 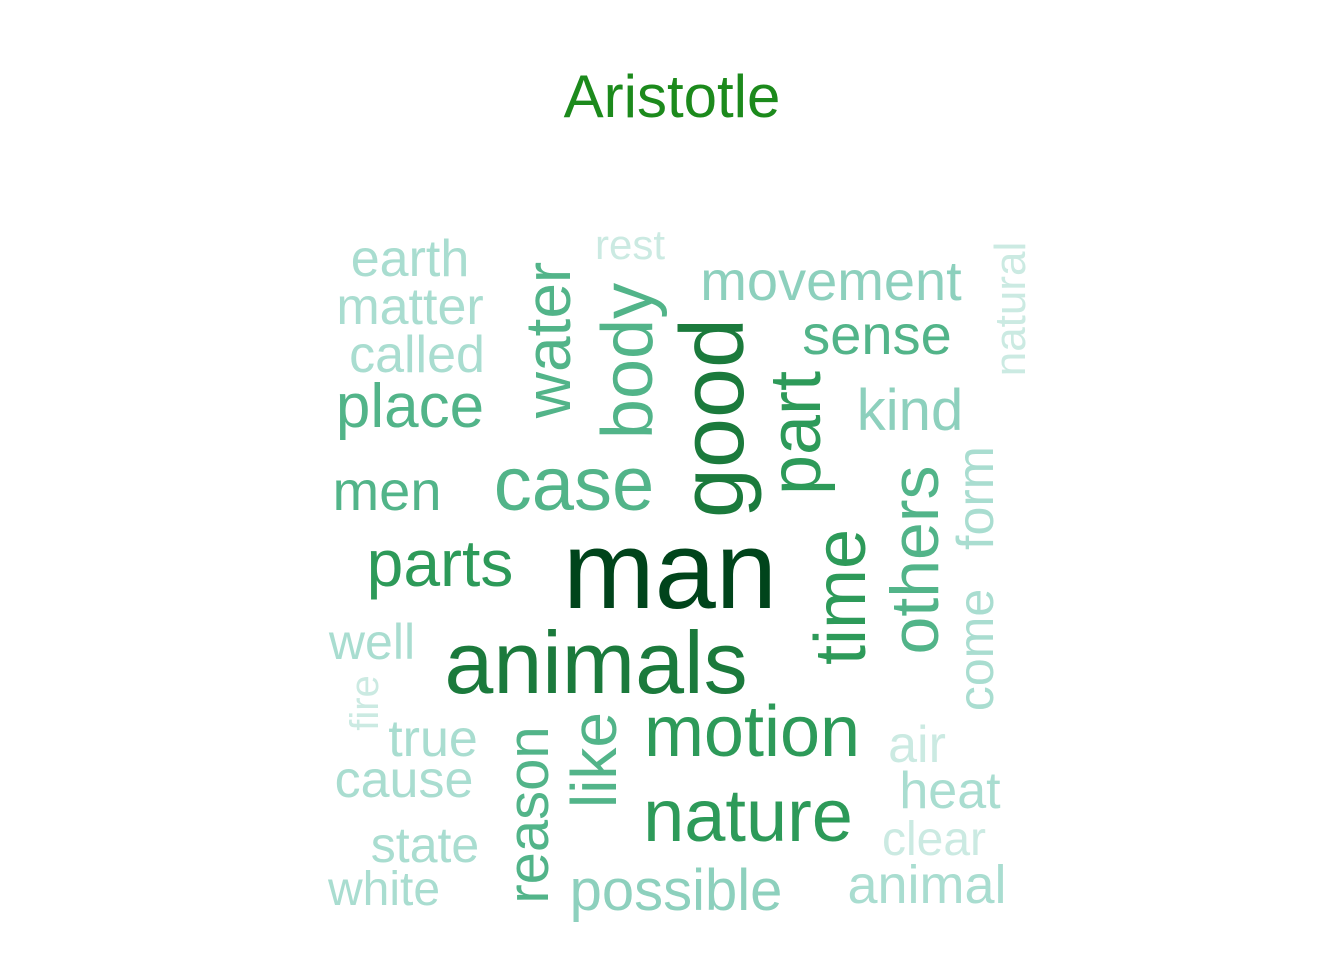 I want to click on word-possible: possible, so click(x=676, y=890).